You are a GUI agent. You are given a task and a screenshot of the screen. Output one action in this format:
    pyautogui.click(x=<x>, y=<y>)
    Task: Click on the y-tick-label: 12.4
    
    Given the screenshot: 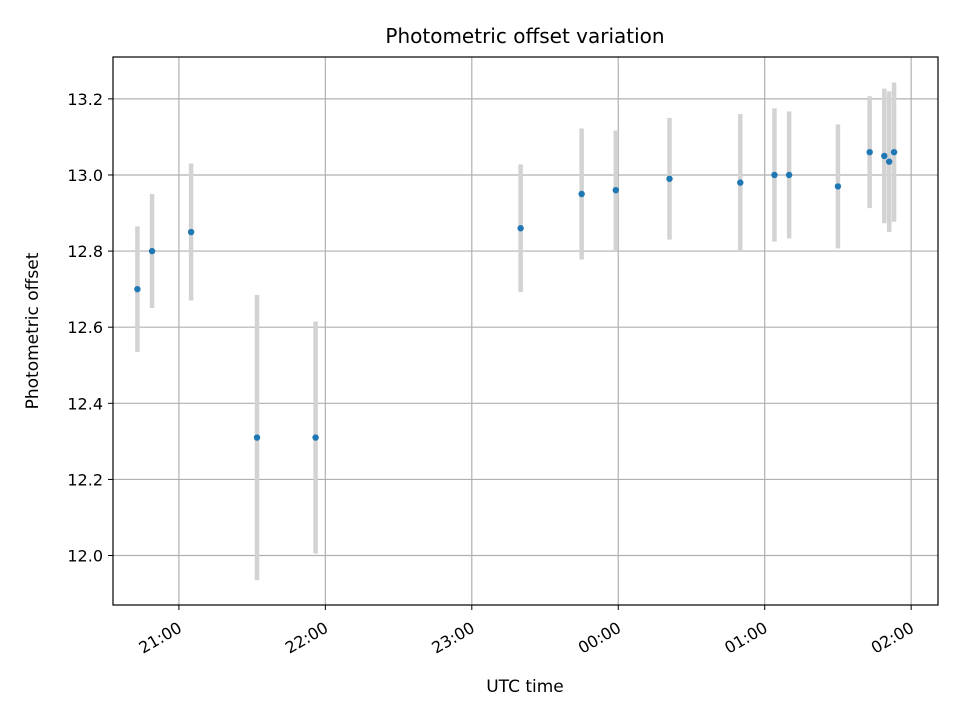 What is the action you would take?
    pyautogui.click(x=85, y=403)
    